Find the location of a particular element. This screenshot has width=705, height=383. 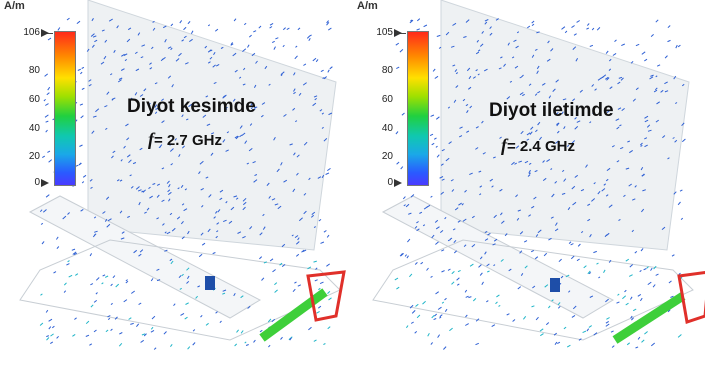

ground-plane is located at coordinates (145, 257).